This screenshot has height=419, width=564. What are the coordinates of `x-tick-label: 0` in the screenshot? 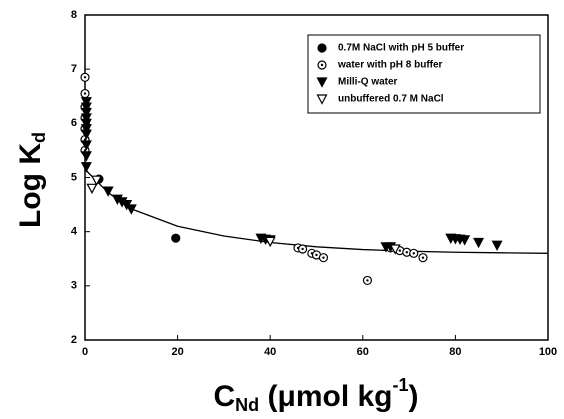 It's located at (85, 352).